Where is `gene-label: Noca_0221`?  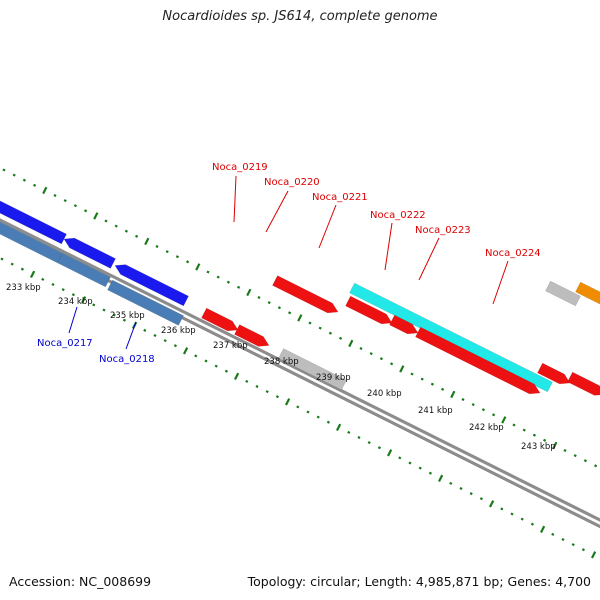
gene-label: Noca_0221 is located at coordinates (340, 197).